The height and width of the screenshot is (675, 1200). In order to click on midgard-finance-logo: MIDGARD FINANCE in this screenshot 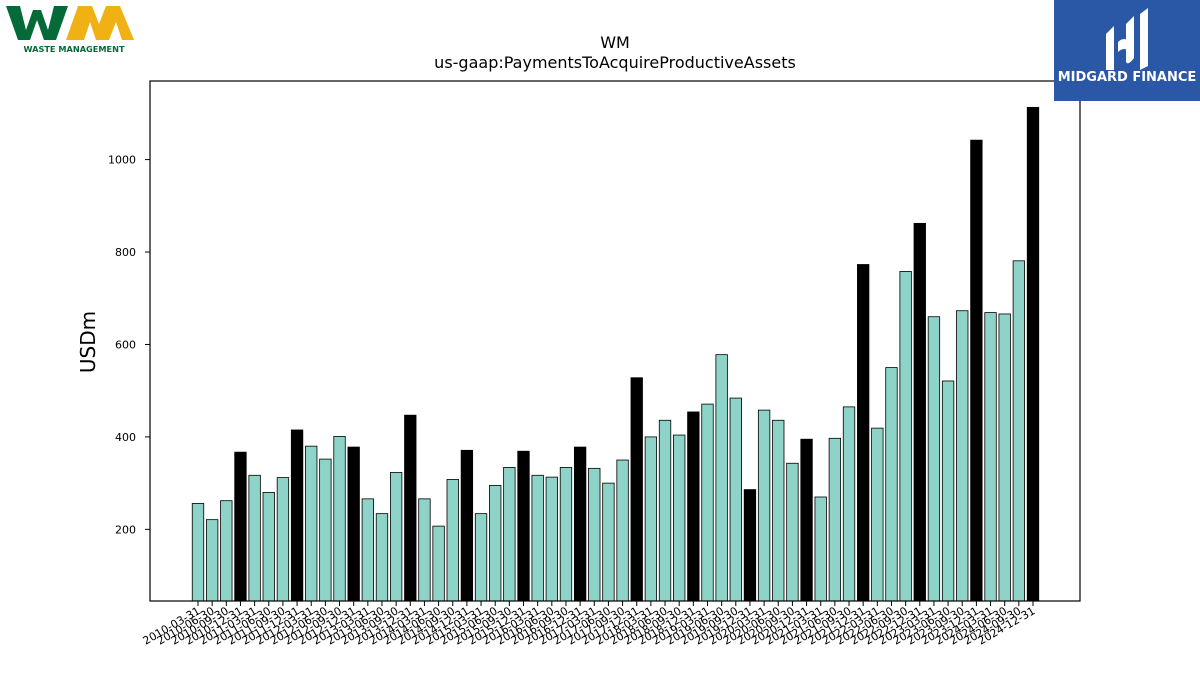, I will do `click(1127, 50)`.